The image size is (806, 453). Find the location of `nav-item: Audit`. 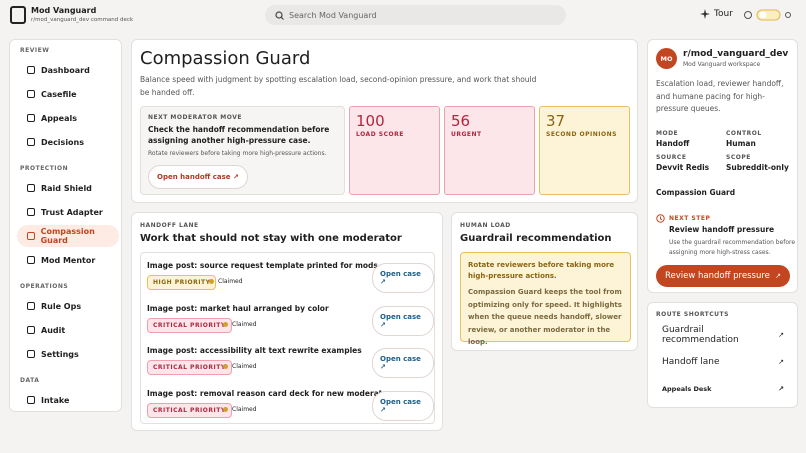

nav-item: Audit is located at coordinates (68, 330).